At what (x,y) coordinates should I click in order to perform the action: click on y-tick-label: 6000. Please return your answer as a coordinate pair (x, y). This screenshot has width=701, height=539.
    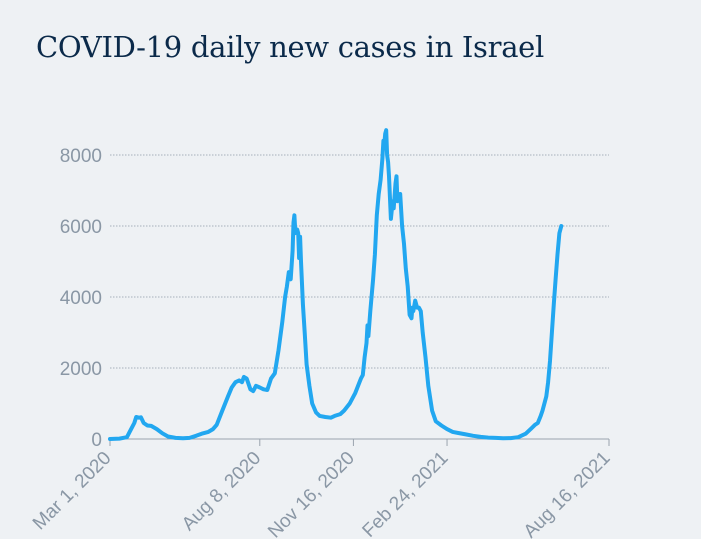
    Looking at the image, I should click on (81, 227).